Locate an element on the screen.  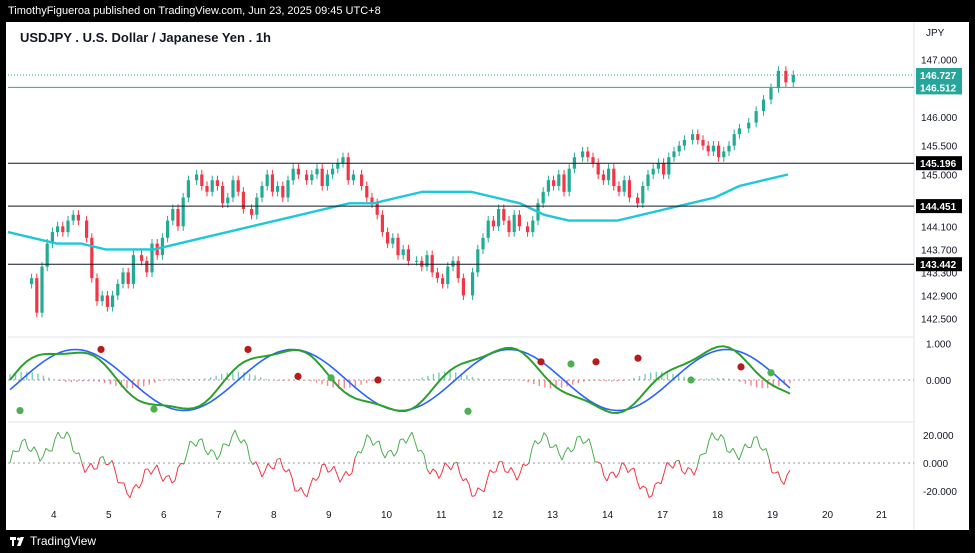
x-tick-label: 11 is located at coordinates (441, 515).